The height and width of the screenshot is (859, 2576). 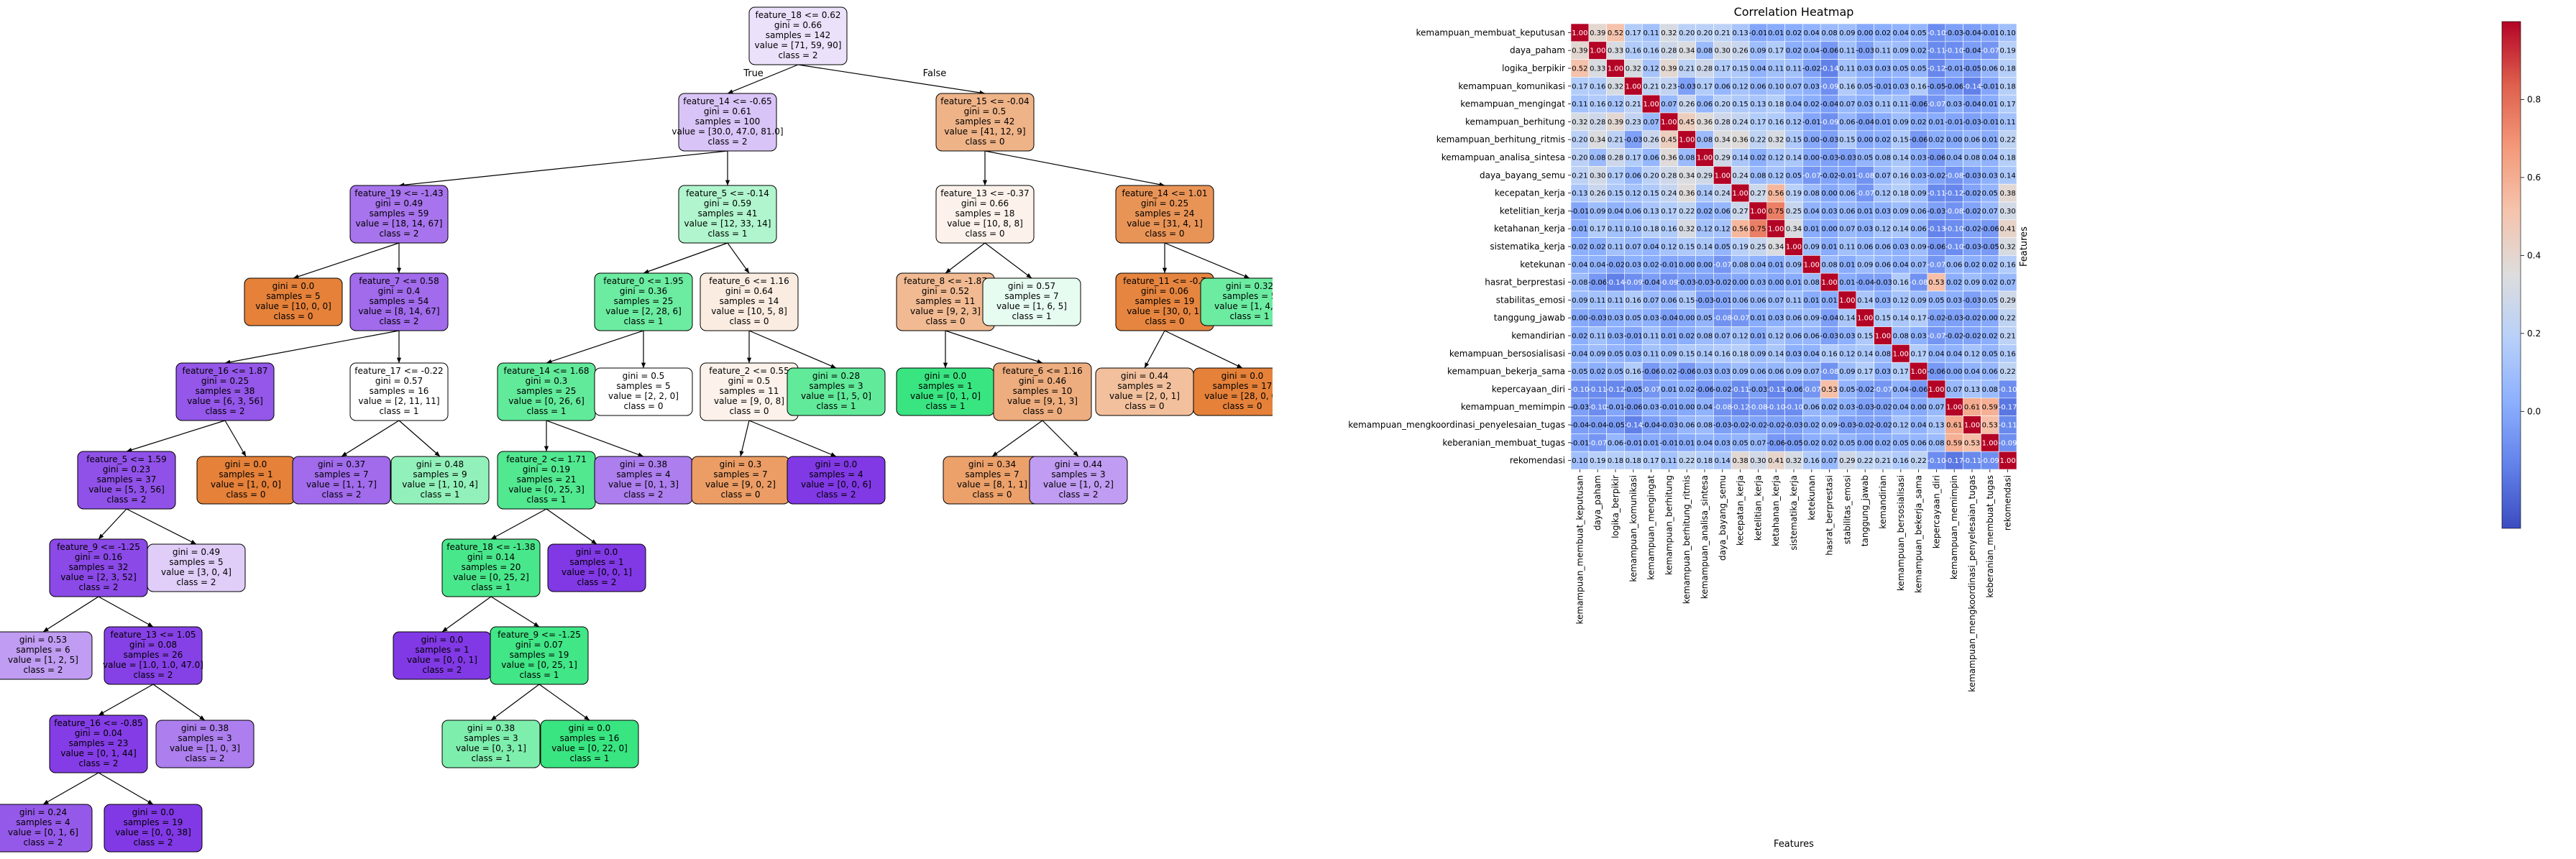 What do you see at coordinates (945, 311) in the screenshot?
I see `tree-node-line: value = [9, 2, 3]` at bounding box center [945, 311].